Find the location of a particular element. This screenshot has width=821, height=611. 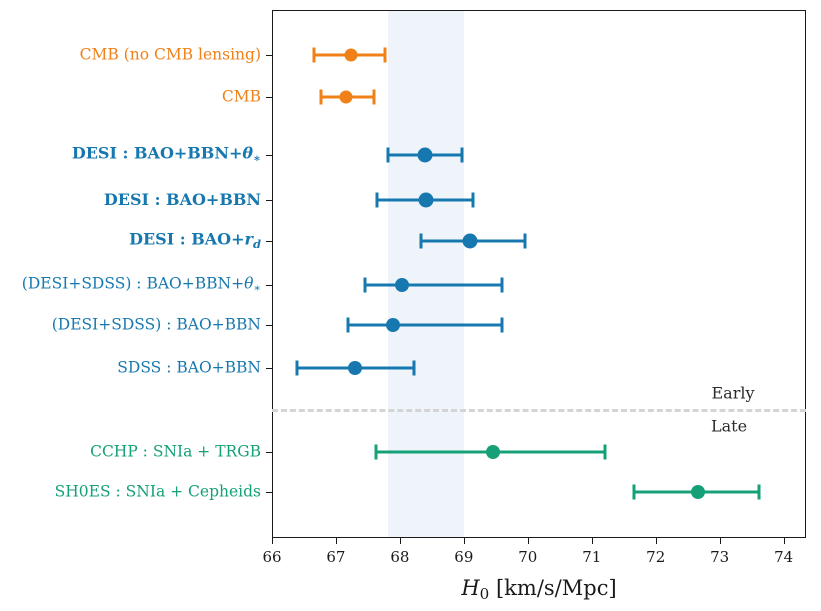

shaded-band is located at coordinates (426, 274).